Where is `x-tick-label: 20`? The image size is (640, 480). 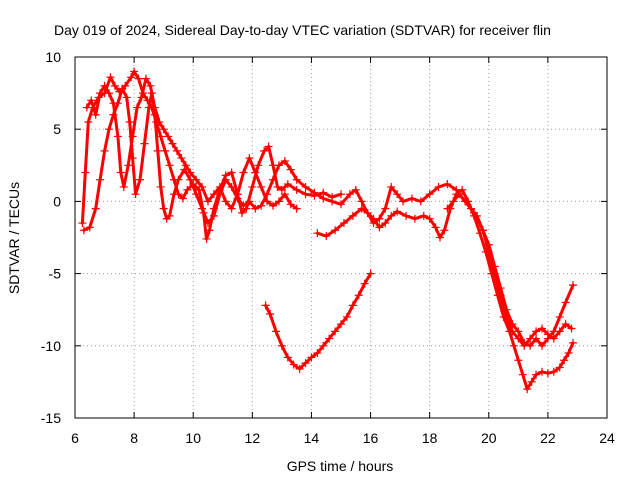
x-tick-label: 20 is located at coordinates (489, 438).